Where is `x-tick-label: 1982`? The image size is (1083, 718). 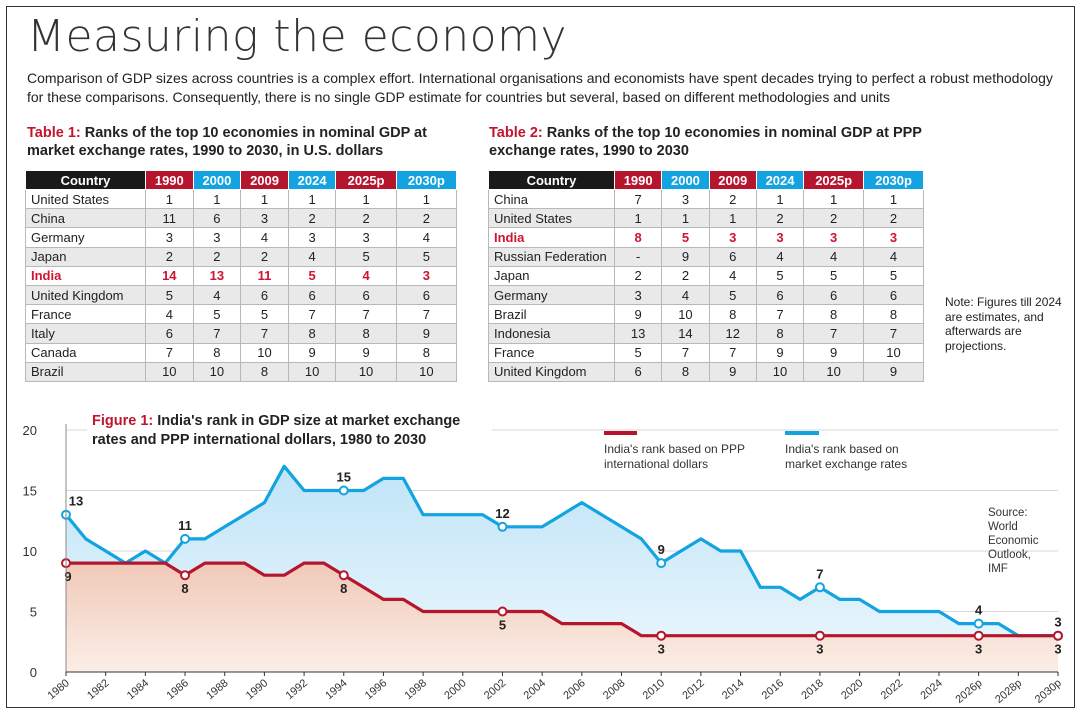 x-tick-label: 1982 is located at coordinates (98, 689).